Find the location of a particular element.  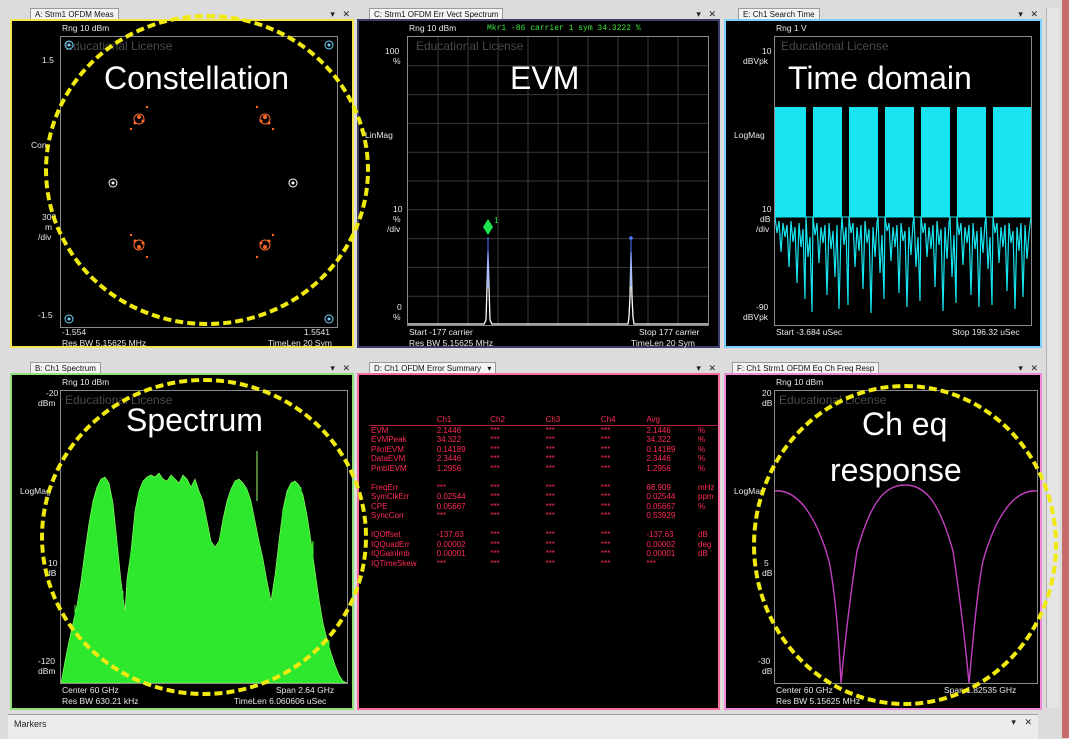

evm-plot: Educational License 1 is located at coordinates (558, 181).